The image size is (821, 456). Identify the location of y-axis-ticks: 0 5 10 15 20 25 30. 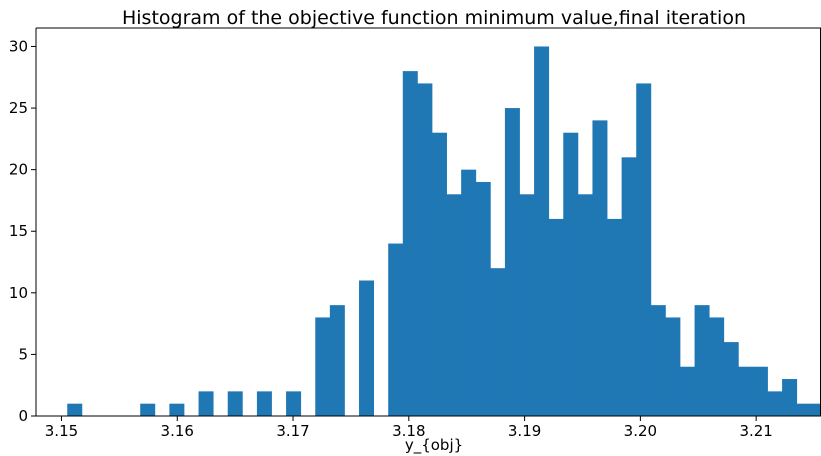
(22, 231).